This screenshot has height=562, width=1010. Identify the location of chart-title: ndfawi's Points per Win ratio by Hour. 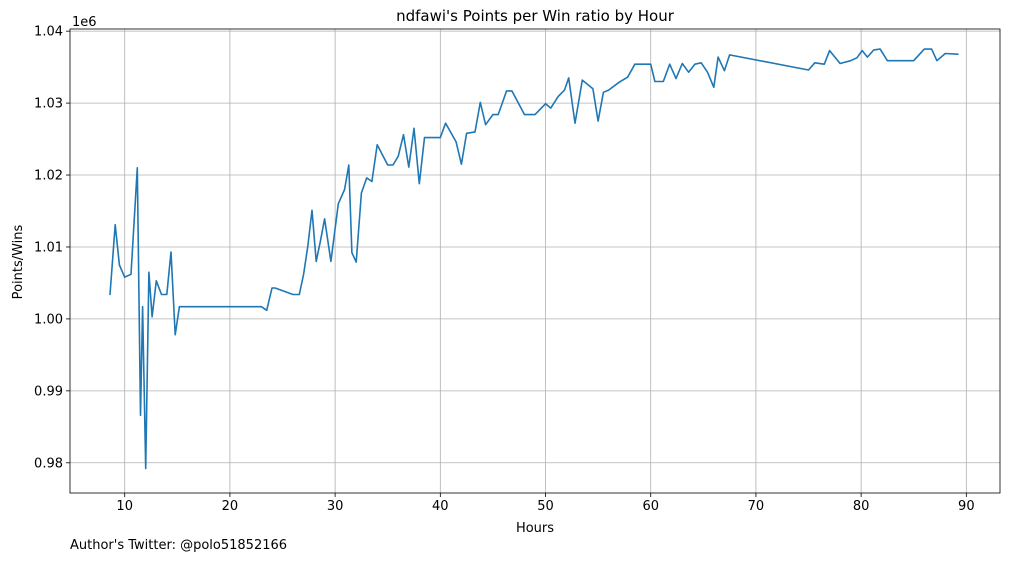
(535, 16).